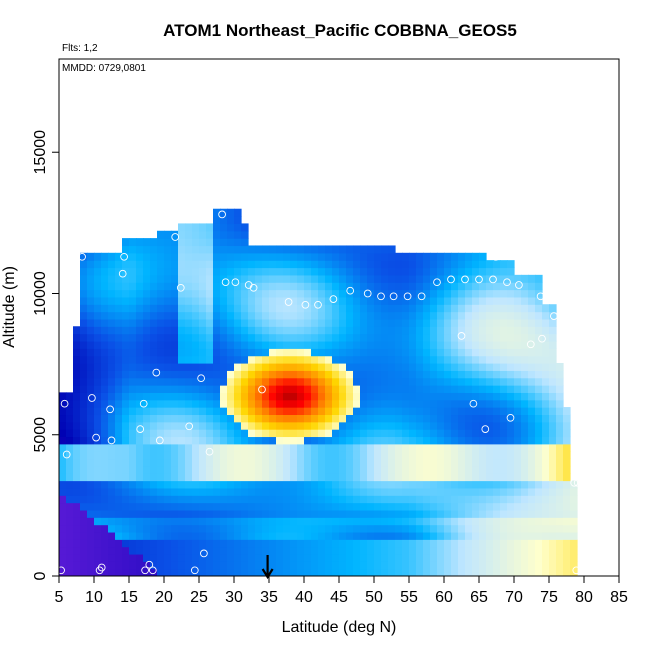 Image resolution: width=650 pixels, height=650 pixels. Describe the element at coordinates (199, 597) in the screenshot. I see `x-tick-label: 25` at that location.